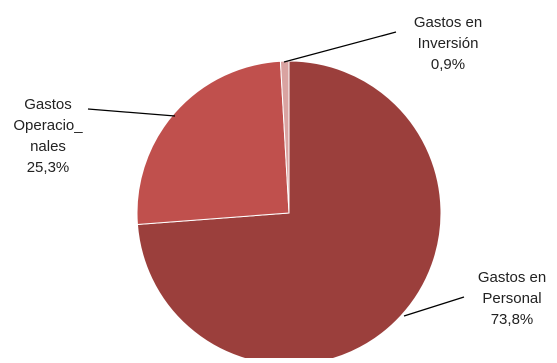 The height and width of the screenshot is (363, 557). Describe the element at coordinates (48, 125) in the screenshot. I see `slice-label-line-1-1: Operacio_` at that location.